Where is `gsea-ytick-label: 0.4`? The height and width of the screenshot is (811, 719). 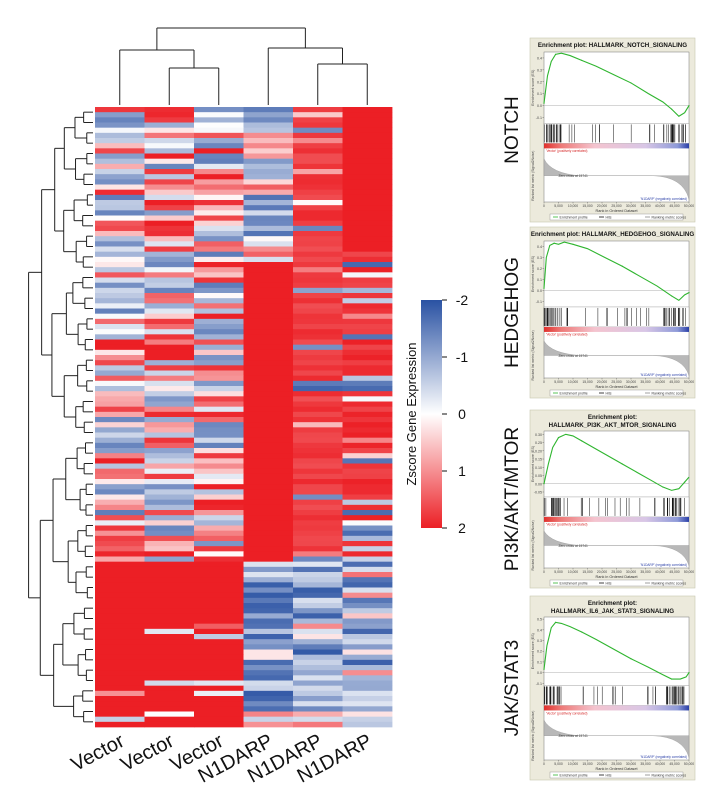 gsea-ytick-label: 0.4 is located at coordinates (539, 58).